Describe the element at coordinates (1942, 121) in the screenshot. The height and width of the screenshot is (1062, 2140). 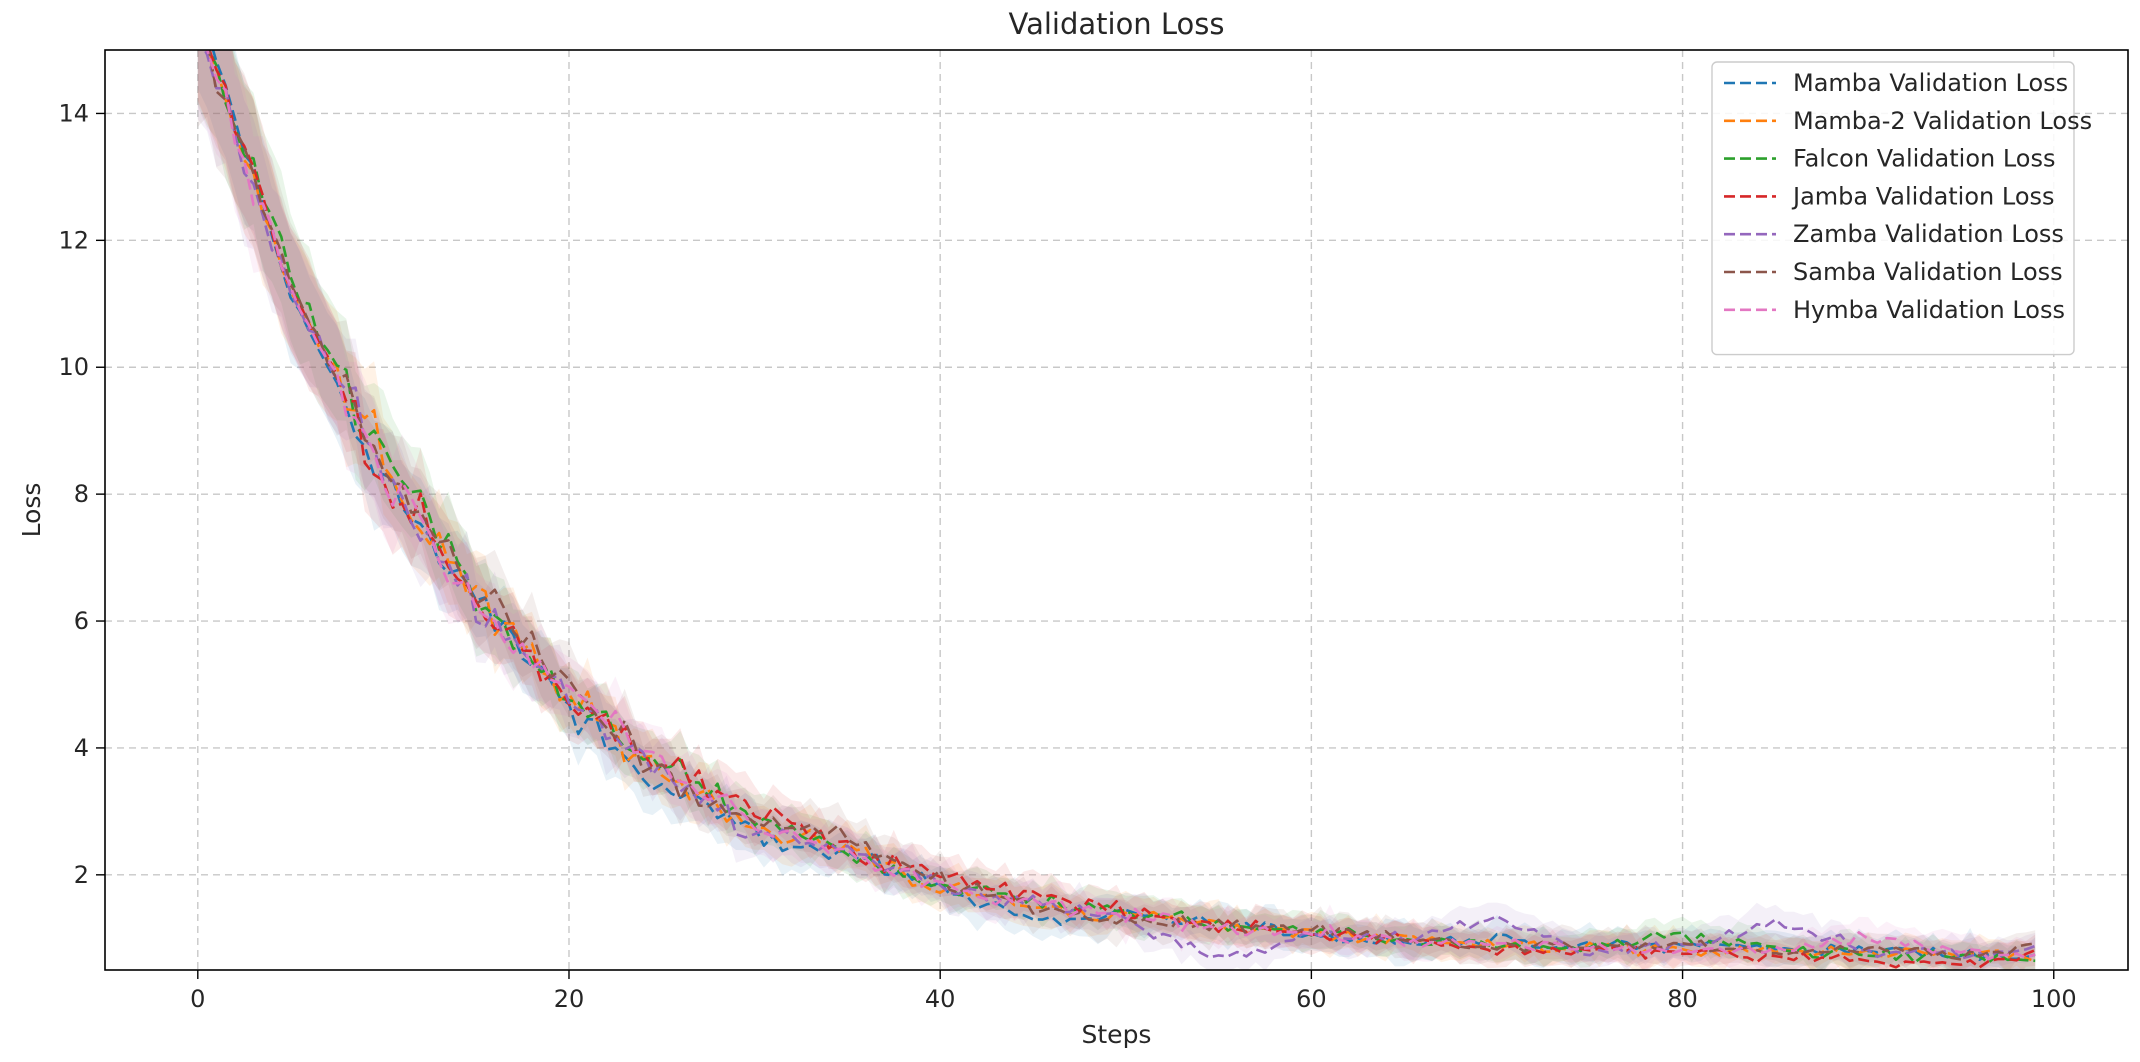
I see `legend-label: Mamba-2 Validation Loss` at that location.